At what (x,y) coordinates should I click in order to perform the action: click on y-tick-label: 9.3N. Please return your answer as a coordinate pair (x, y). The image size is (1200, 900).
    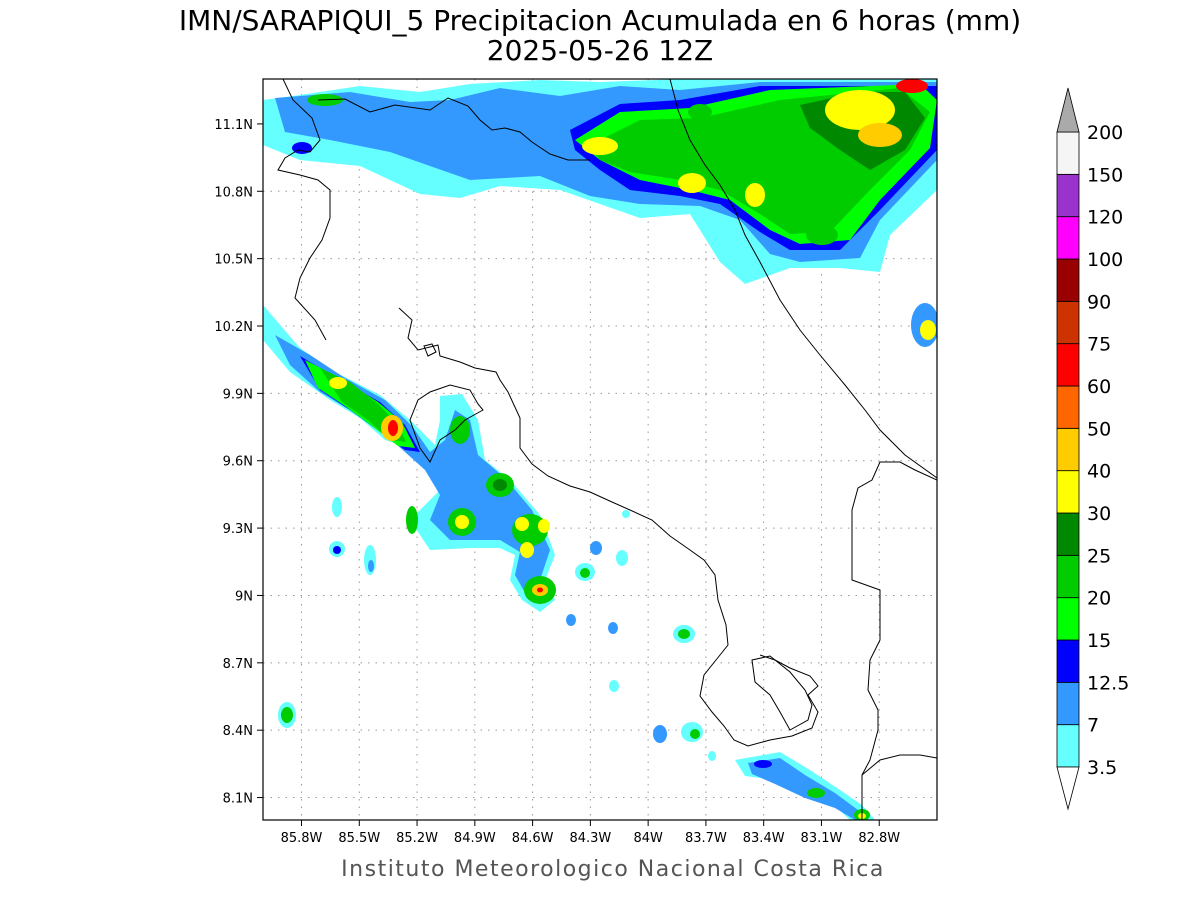
    Looking at the image, I should click on (238, 529).